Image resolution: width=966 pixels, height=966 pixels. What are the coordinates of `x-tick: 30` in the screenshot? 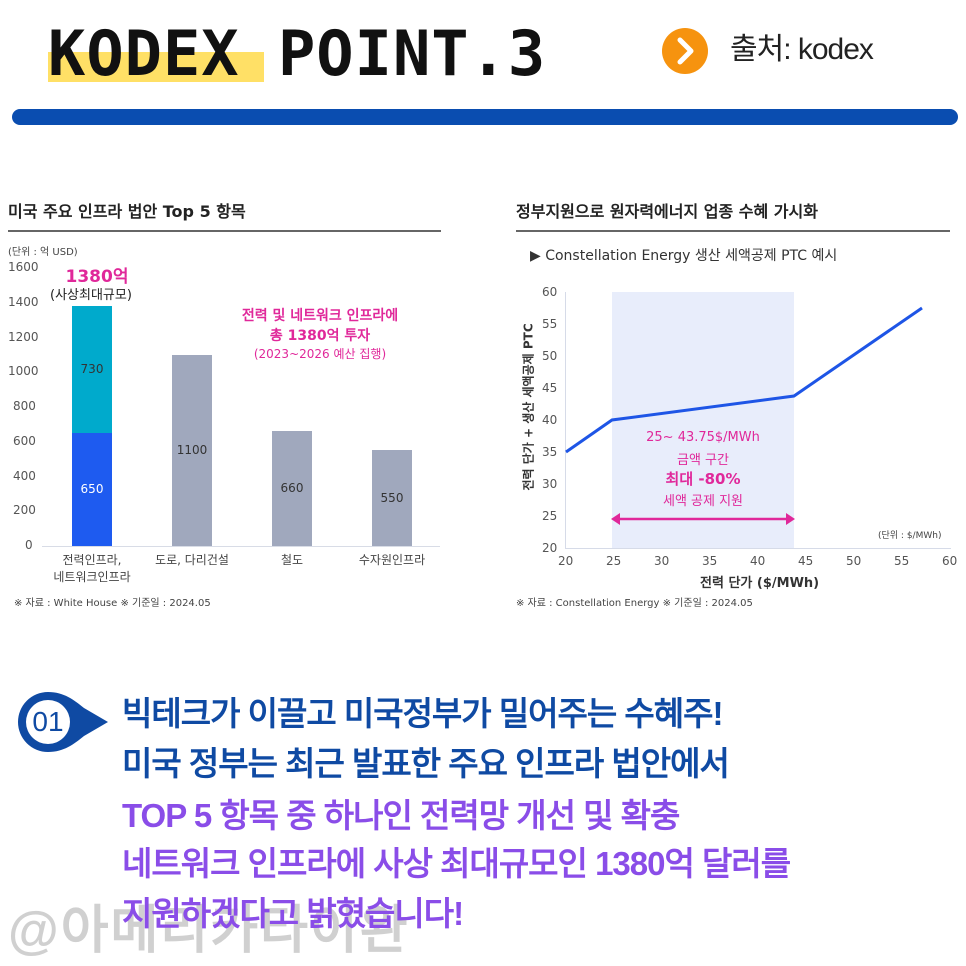 It's located at (662, 561).